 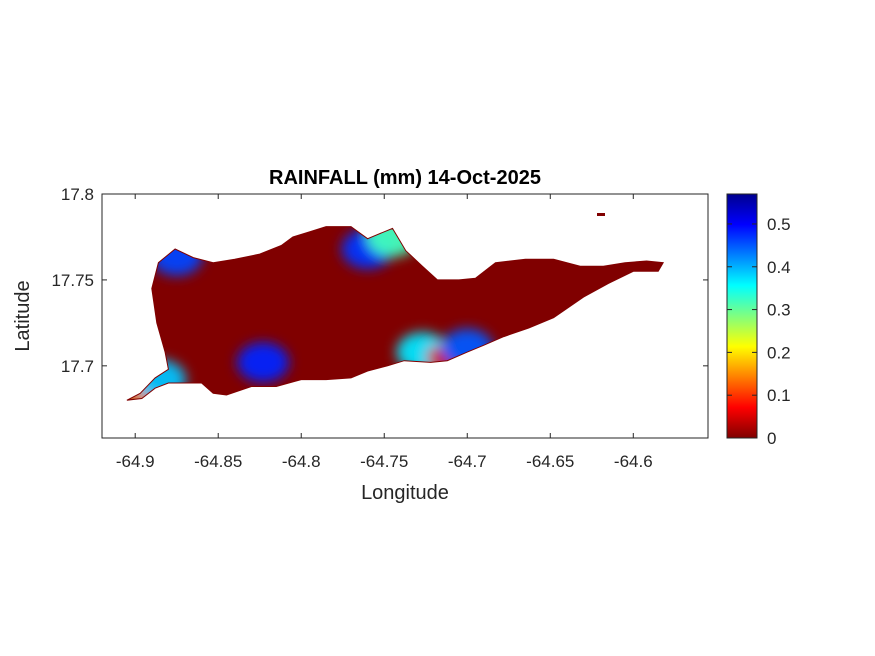 What do you see at coordinates (779, 352) in the screenshot?
I see `colorbar-tick-label: 0.2` at bounding box center [779, 352].